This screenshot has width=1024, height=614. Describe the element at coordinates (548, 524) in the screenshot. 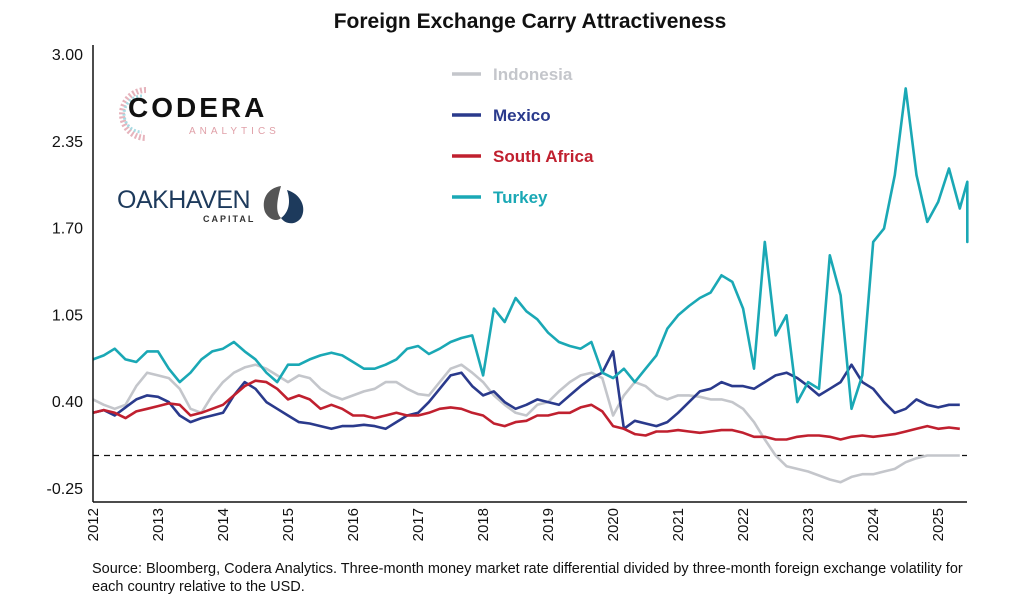

I see `x-tick-label: 2019` at that location.